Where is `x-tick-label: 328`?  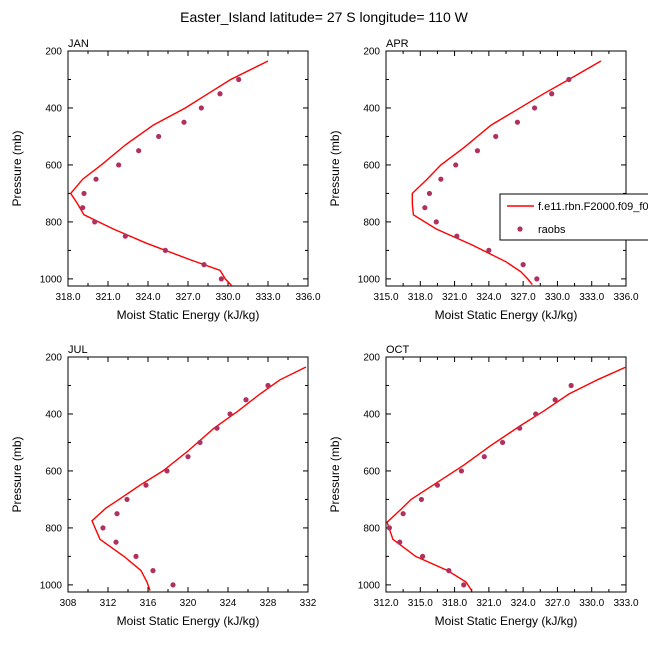 x-tick-label: 328 is located at coordinates (268, 603).